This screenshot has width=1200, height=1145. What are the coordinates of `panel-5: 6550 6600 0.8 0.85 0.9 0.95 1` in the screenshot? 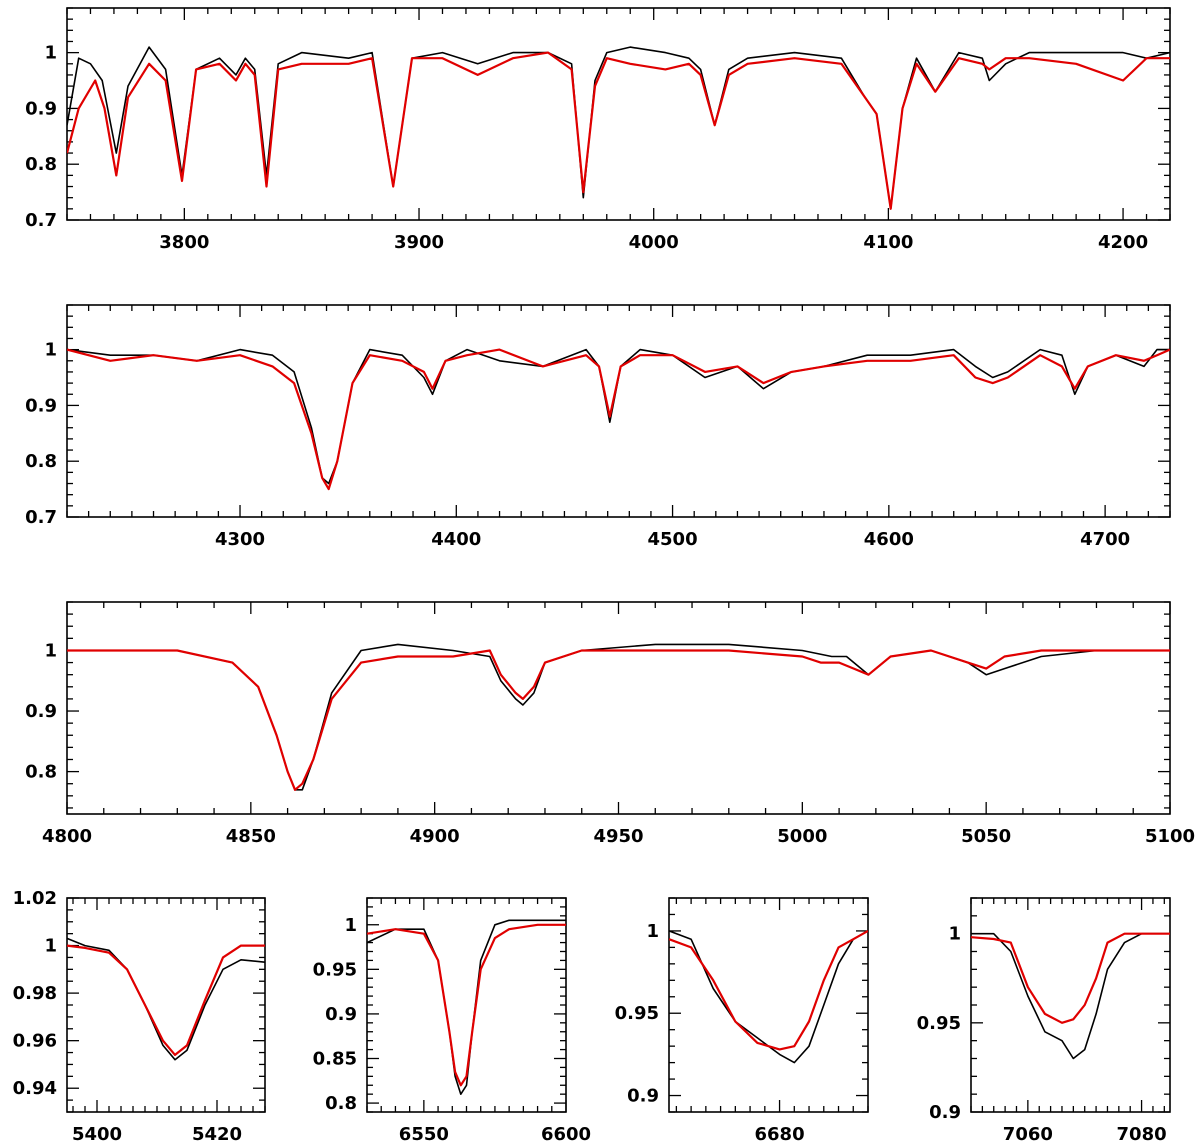 It's located at (452, 1021).